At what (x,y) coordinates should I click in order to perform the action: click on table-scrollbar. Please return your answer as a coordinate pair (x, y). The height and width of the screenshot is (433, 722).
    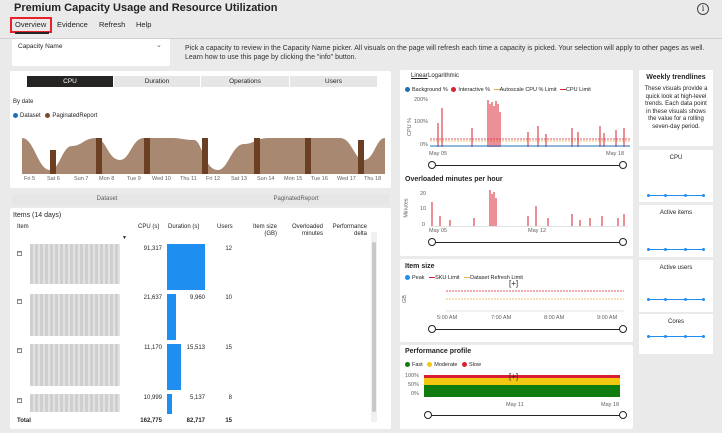
    Looking at the image, I should click on (374, 327).